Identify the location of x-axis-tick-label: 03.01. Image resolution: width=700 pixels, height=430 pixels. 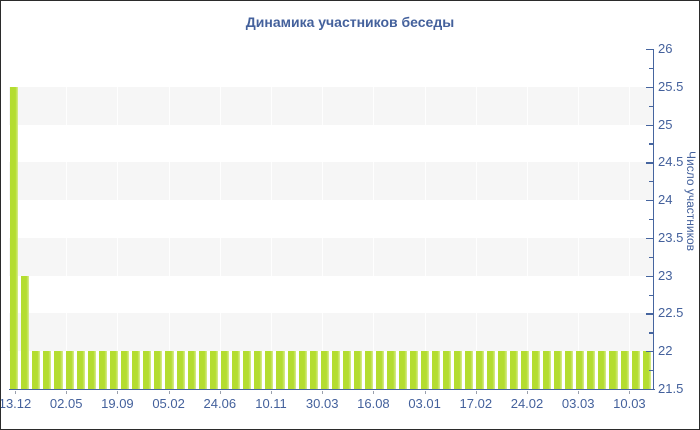
(424, 403).